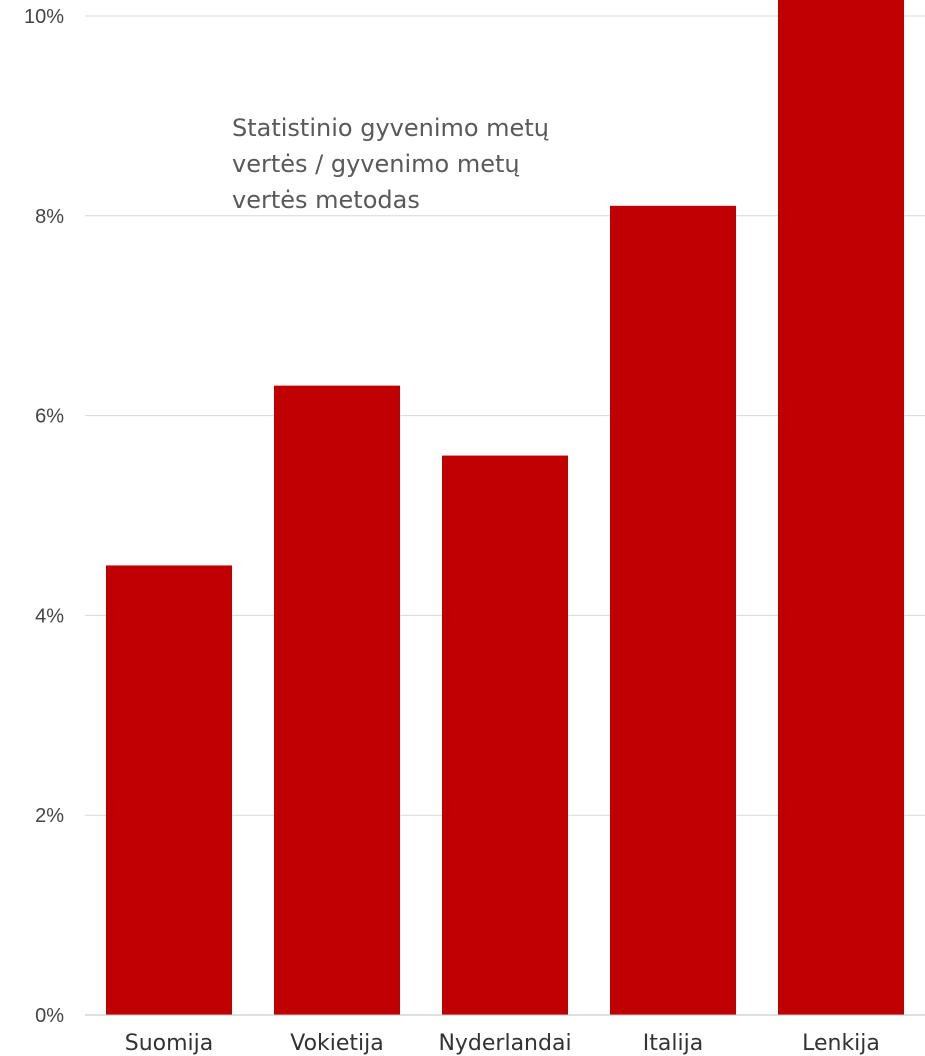 The width and height of the screenshot is (925, 1056). Describe the element at coordinates (337, 1043) in the screenshot. I see `category-label: Vokietija` at that location.